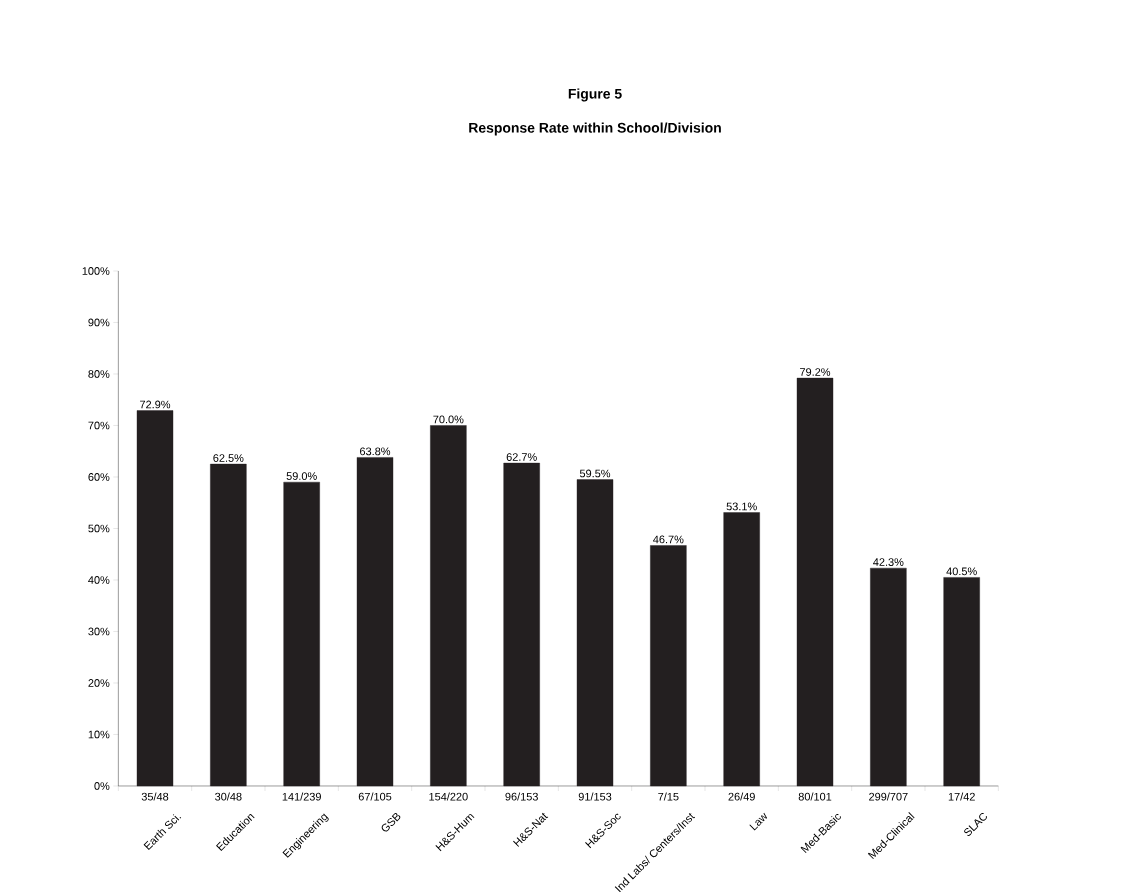 The width and height of the screenshot is (1142, 892). What do you see at coordinates (521, 457) in the screenshot?
I see `data-label: 62.7%` at bounding box center [521, 457].